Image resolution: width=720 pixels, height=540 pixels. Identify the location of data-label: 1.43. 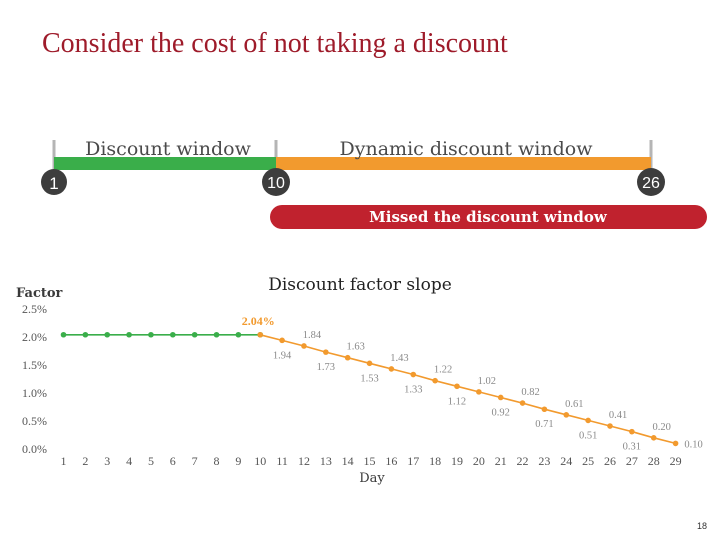
(399, 358).